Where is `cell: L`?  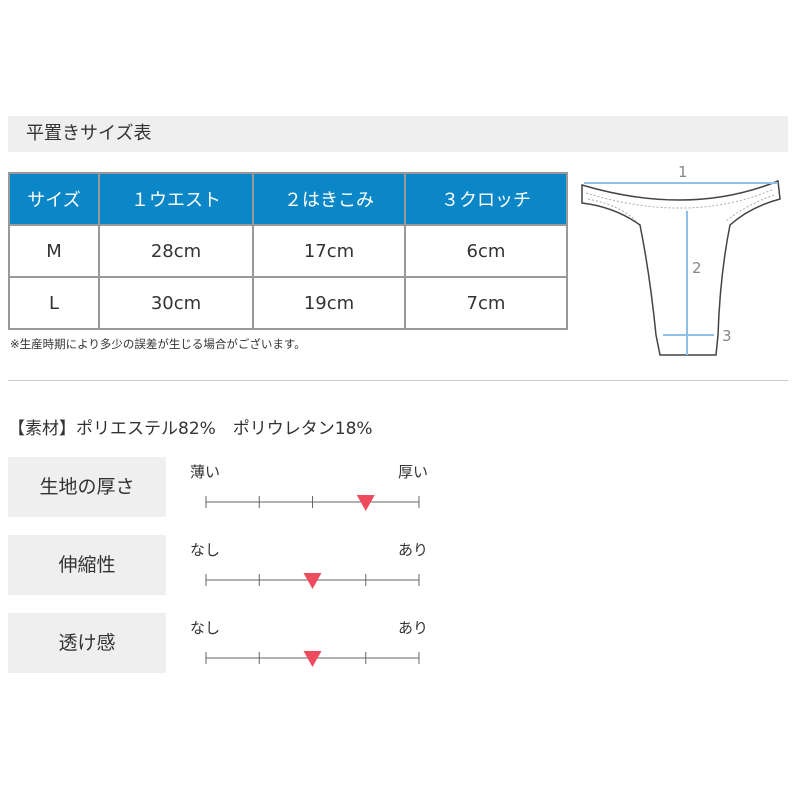 cell: L is located at coordinates (54, 303).